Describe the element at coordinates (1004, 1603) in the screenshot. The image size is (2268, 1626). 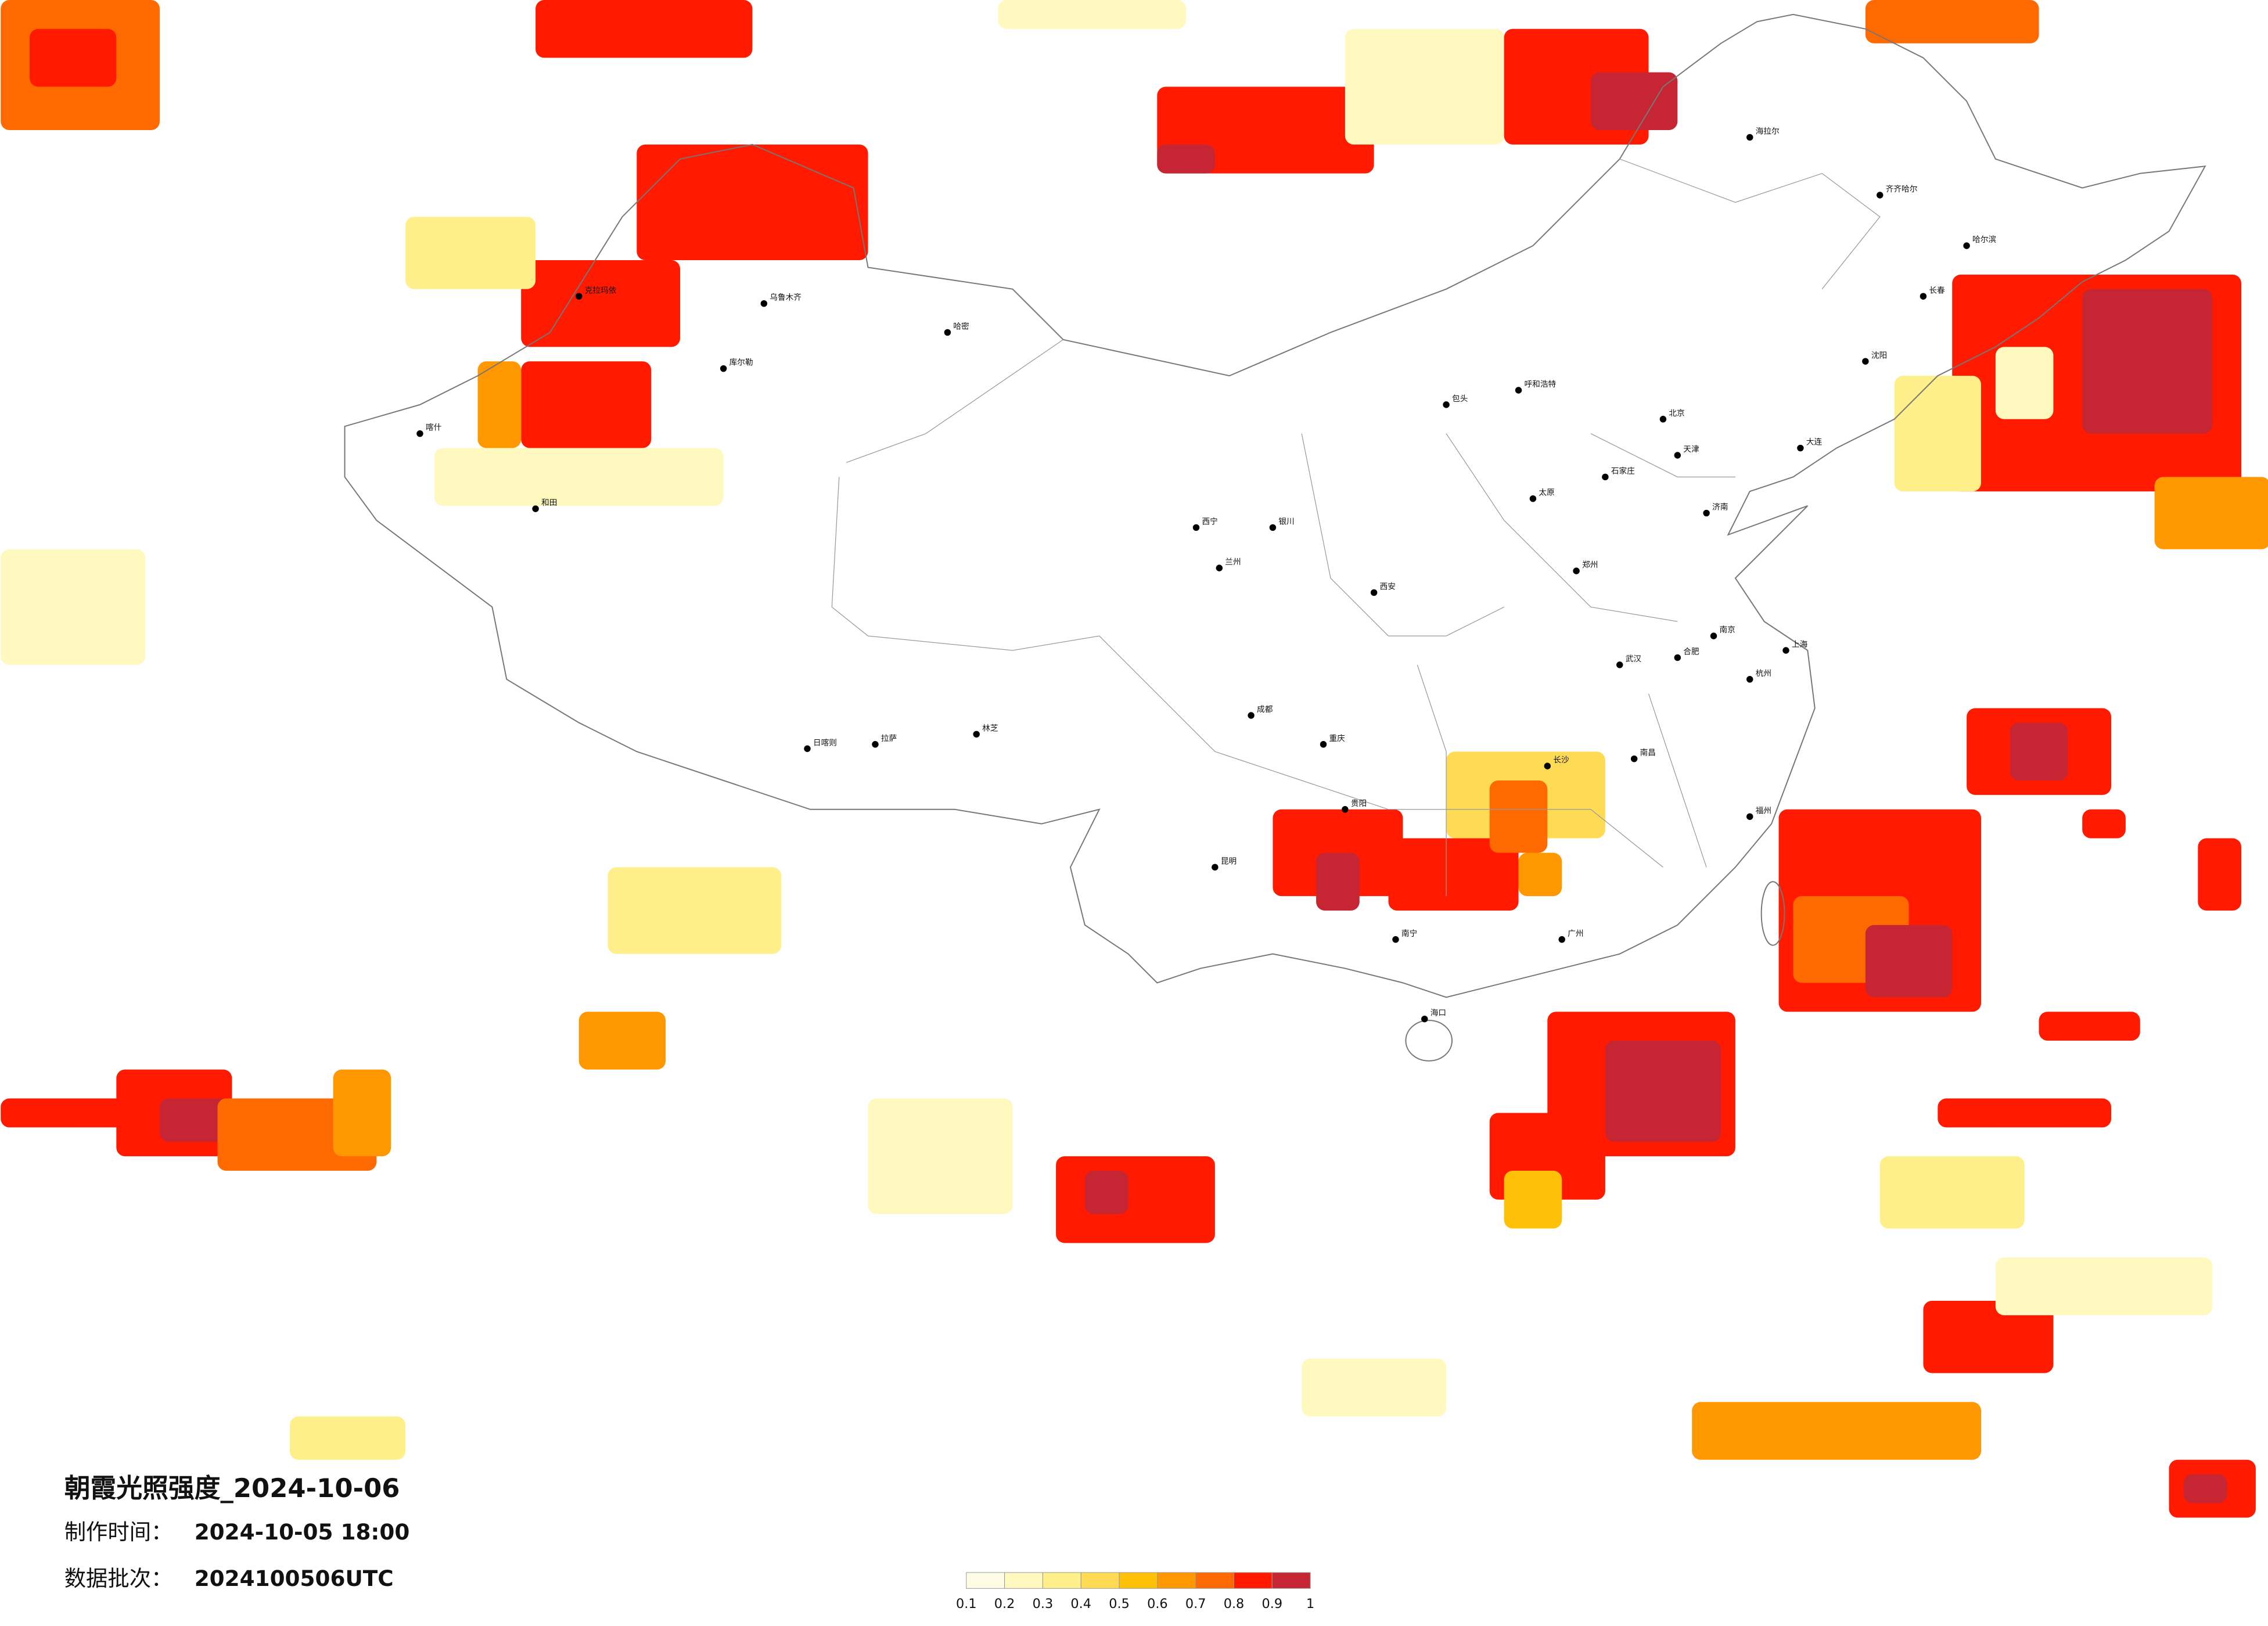
I see `colorbar-tick-label: 0.2` at that location.